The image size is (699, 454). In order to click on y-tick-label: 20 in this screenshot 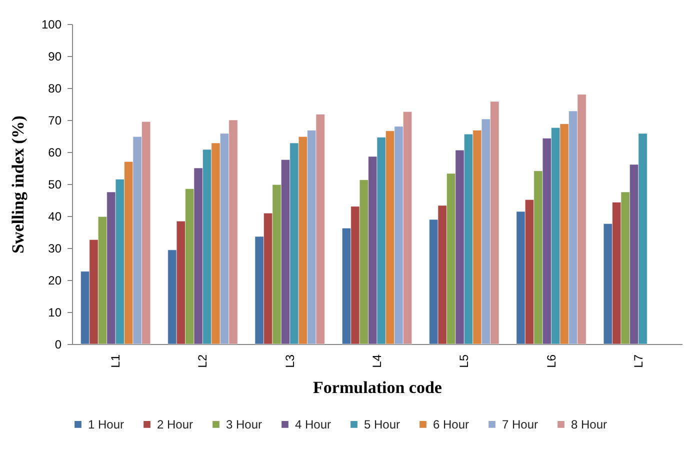, I will do `click(55, 281)`.